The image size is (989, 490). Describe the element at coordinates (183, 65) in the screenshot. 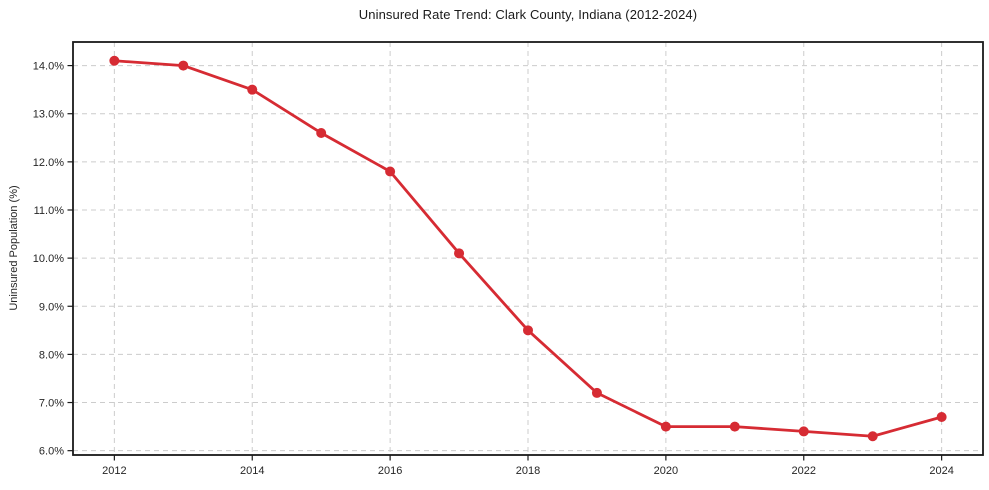

I see `data-point-2013` at that location.